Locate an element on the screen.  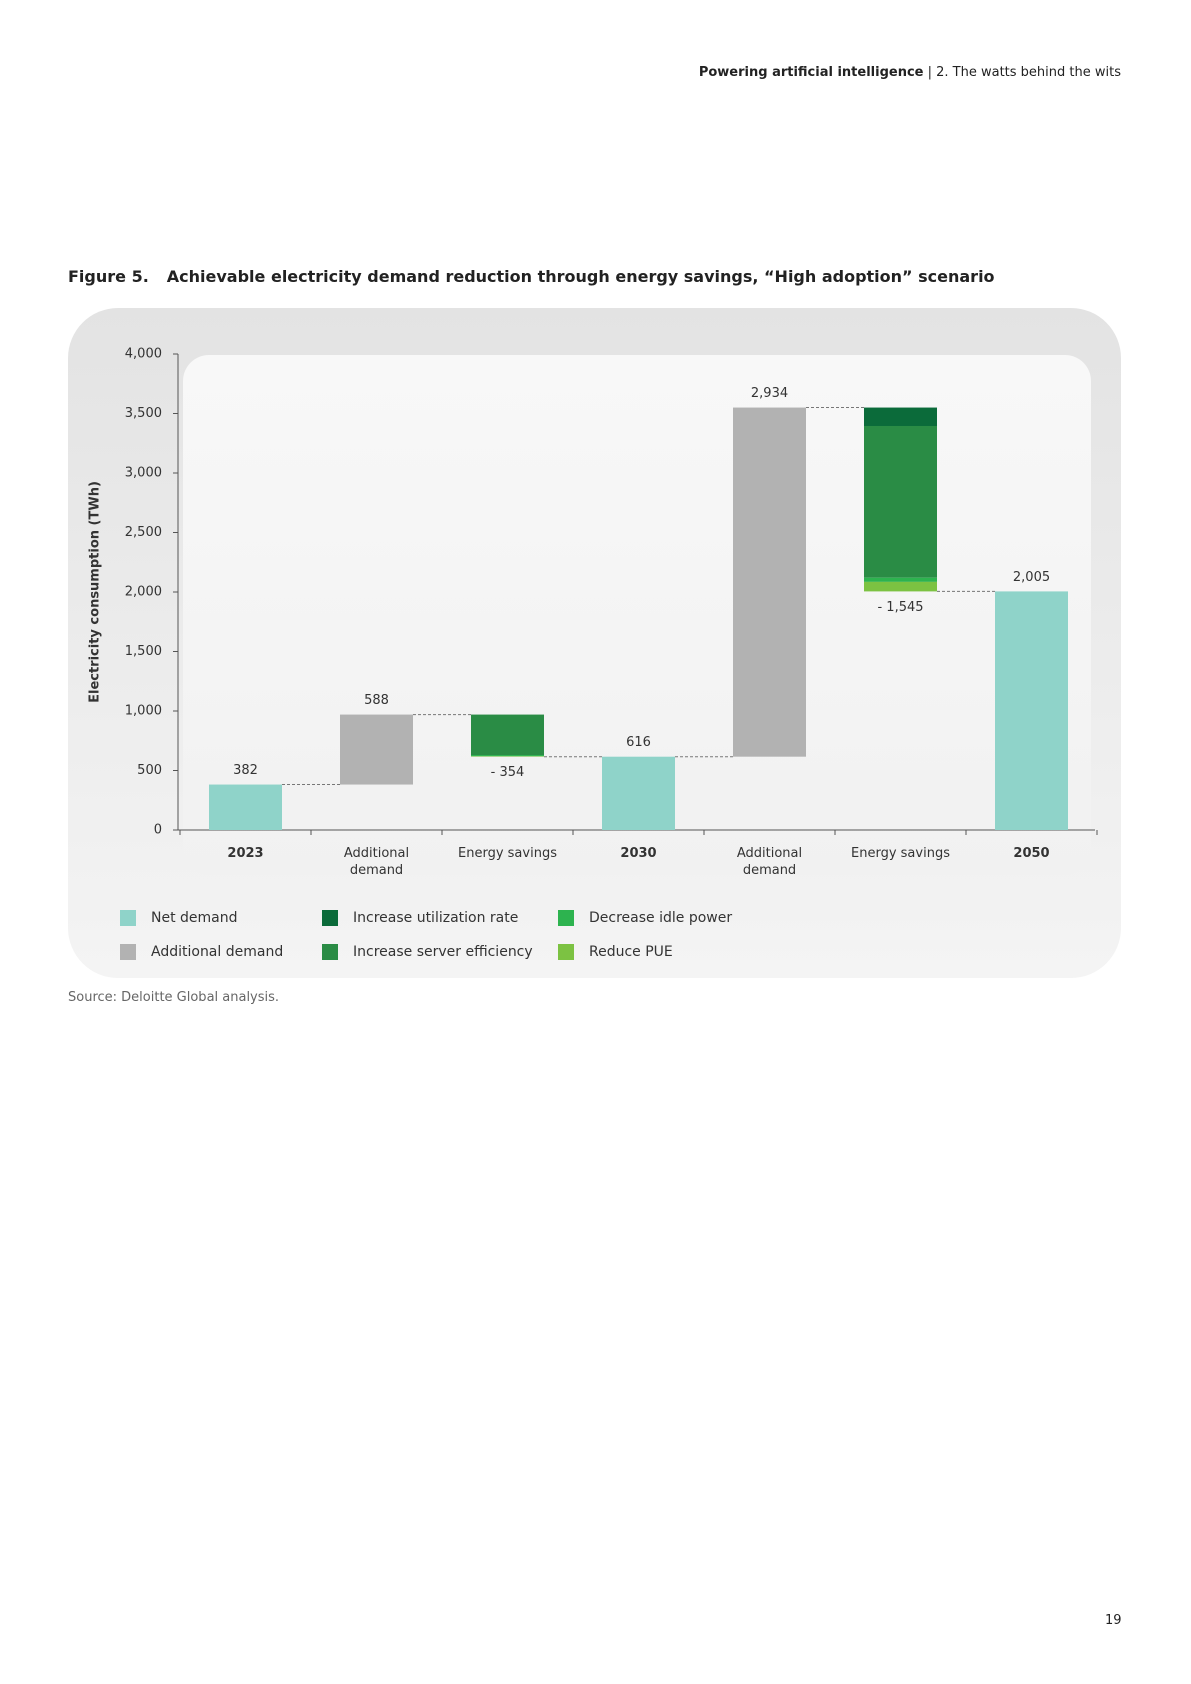
y-tick-label: 3,500 is located at coordinates (143, 413).